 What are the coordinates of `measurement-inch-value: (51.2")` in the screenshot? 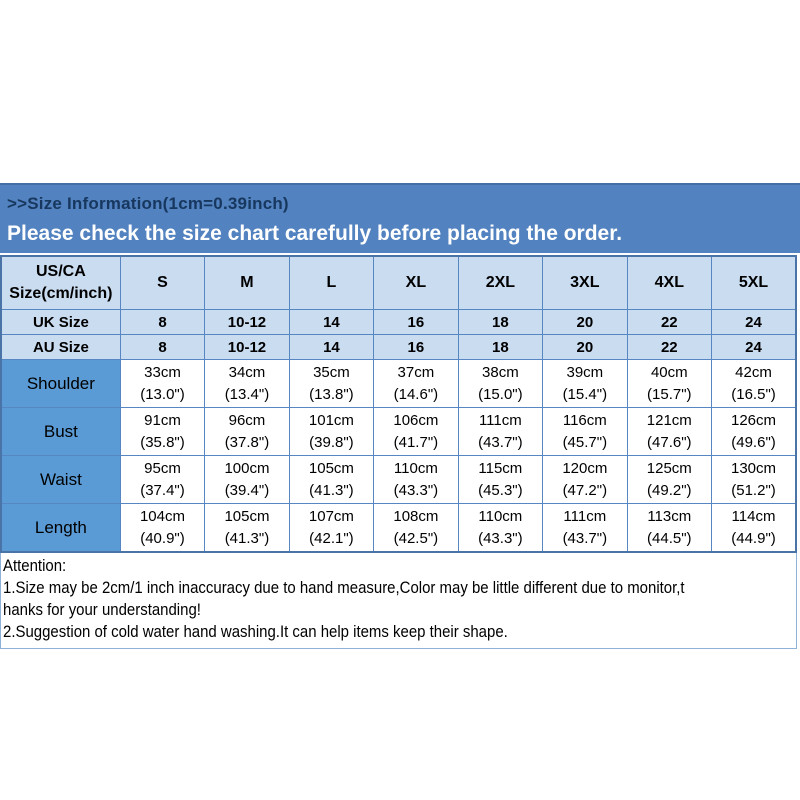 It's located at (753, 490).